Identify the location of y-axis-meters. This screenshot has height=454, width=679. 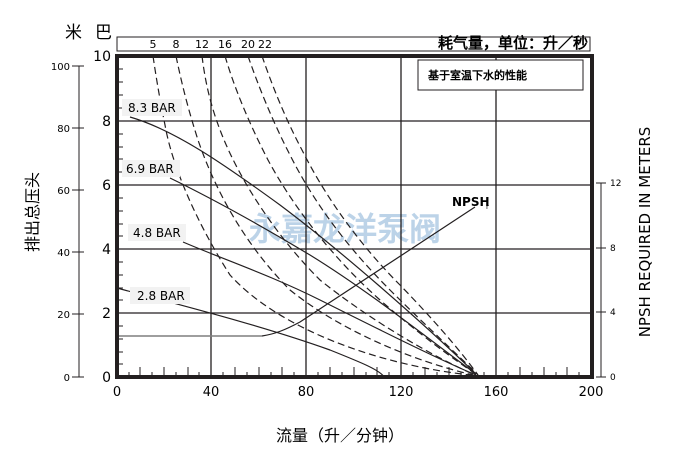
(78, 221).